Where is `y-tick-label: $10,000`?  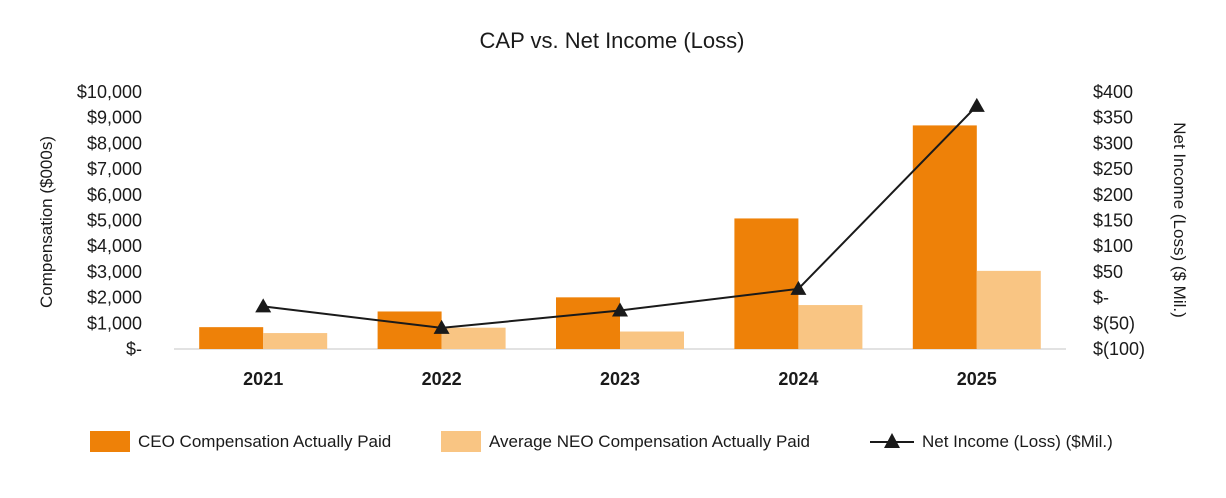
y-tick-label: $10,000 is located at coordinates (109, 92).